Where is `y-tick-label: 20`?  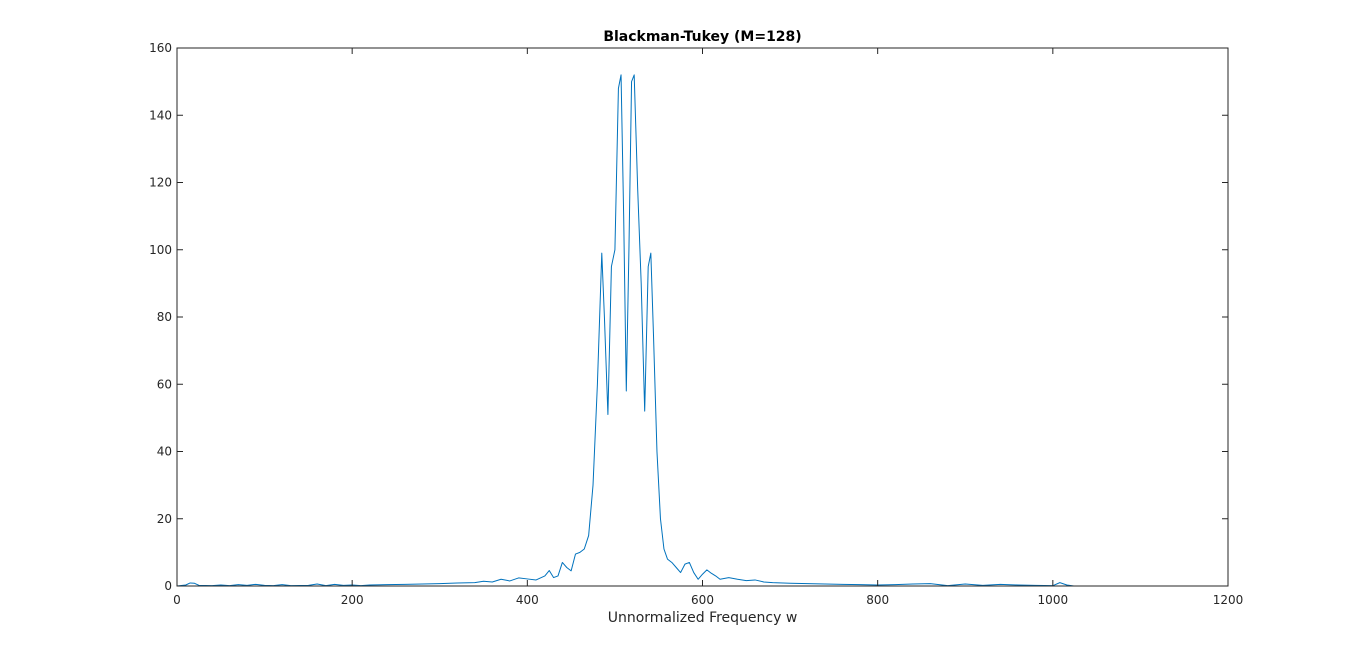
y-tick-label: 20 is located at coordinates (164, 519).